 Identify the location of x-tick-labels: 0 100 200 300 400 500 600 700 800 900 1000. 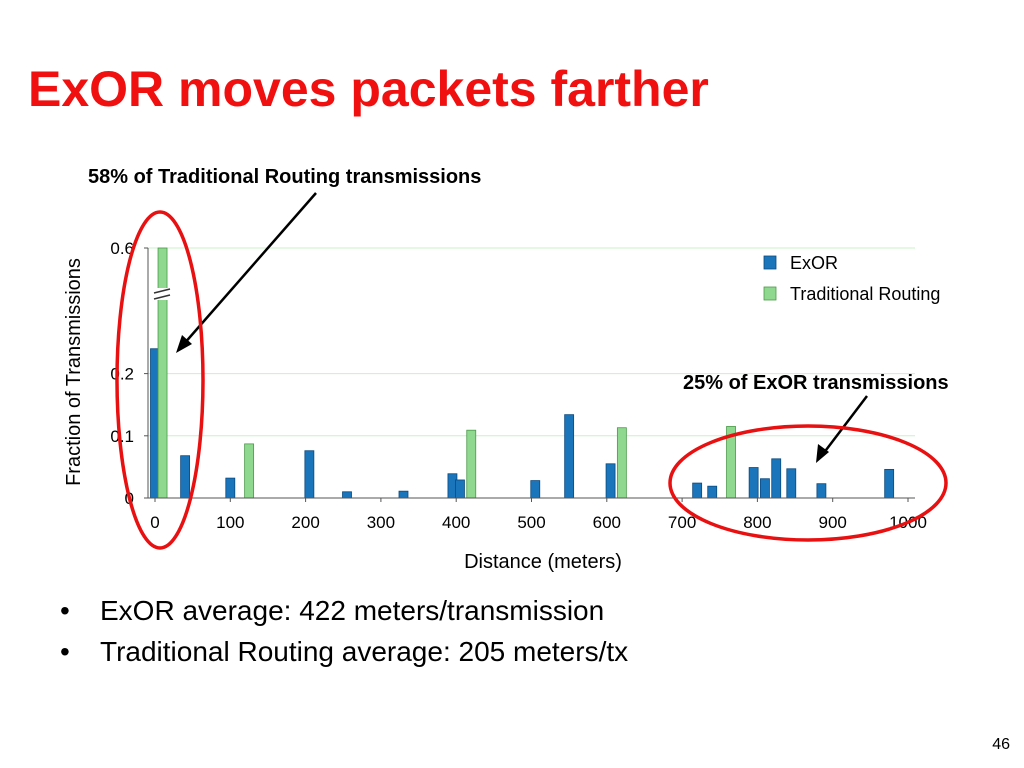
(538, 515).